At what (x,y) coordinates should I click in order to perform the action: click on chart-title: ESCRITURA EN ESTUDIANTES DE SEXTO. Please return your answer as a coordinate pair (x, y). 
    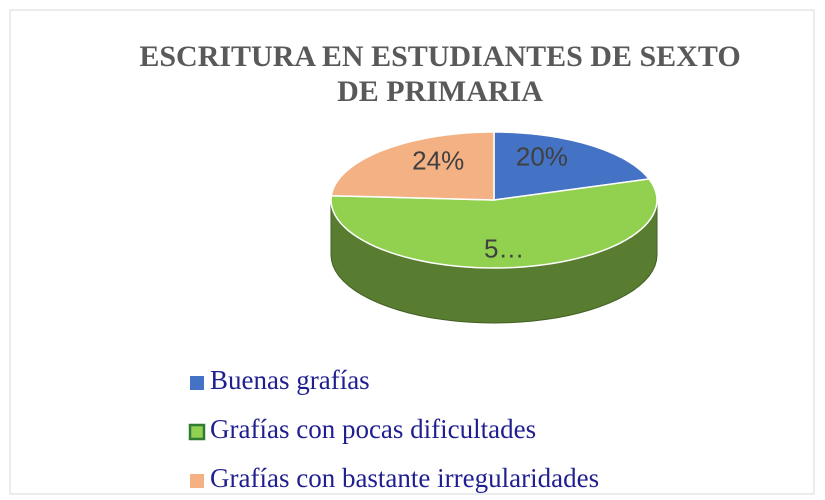
    Looking at the image, I should click on (439, 56).